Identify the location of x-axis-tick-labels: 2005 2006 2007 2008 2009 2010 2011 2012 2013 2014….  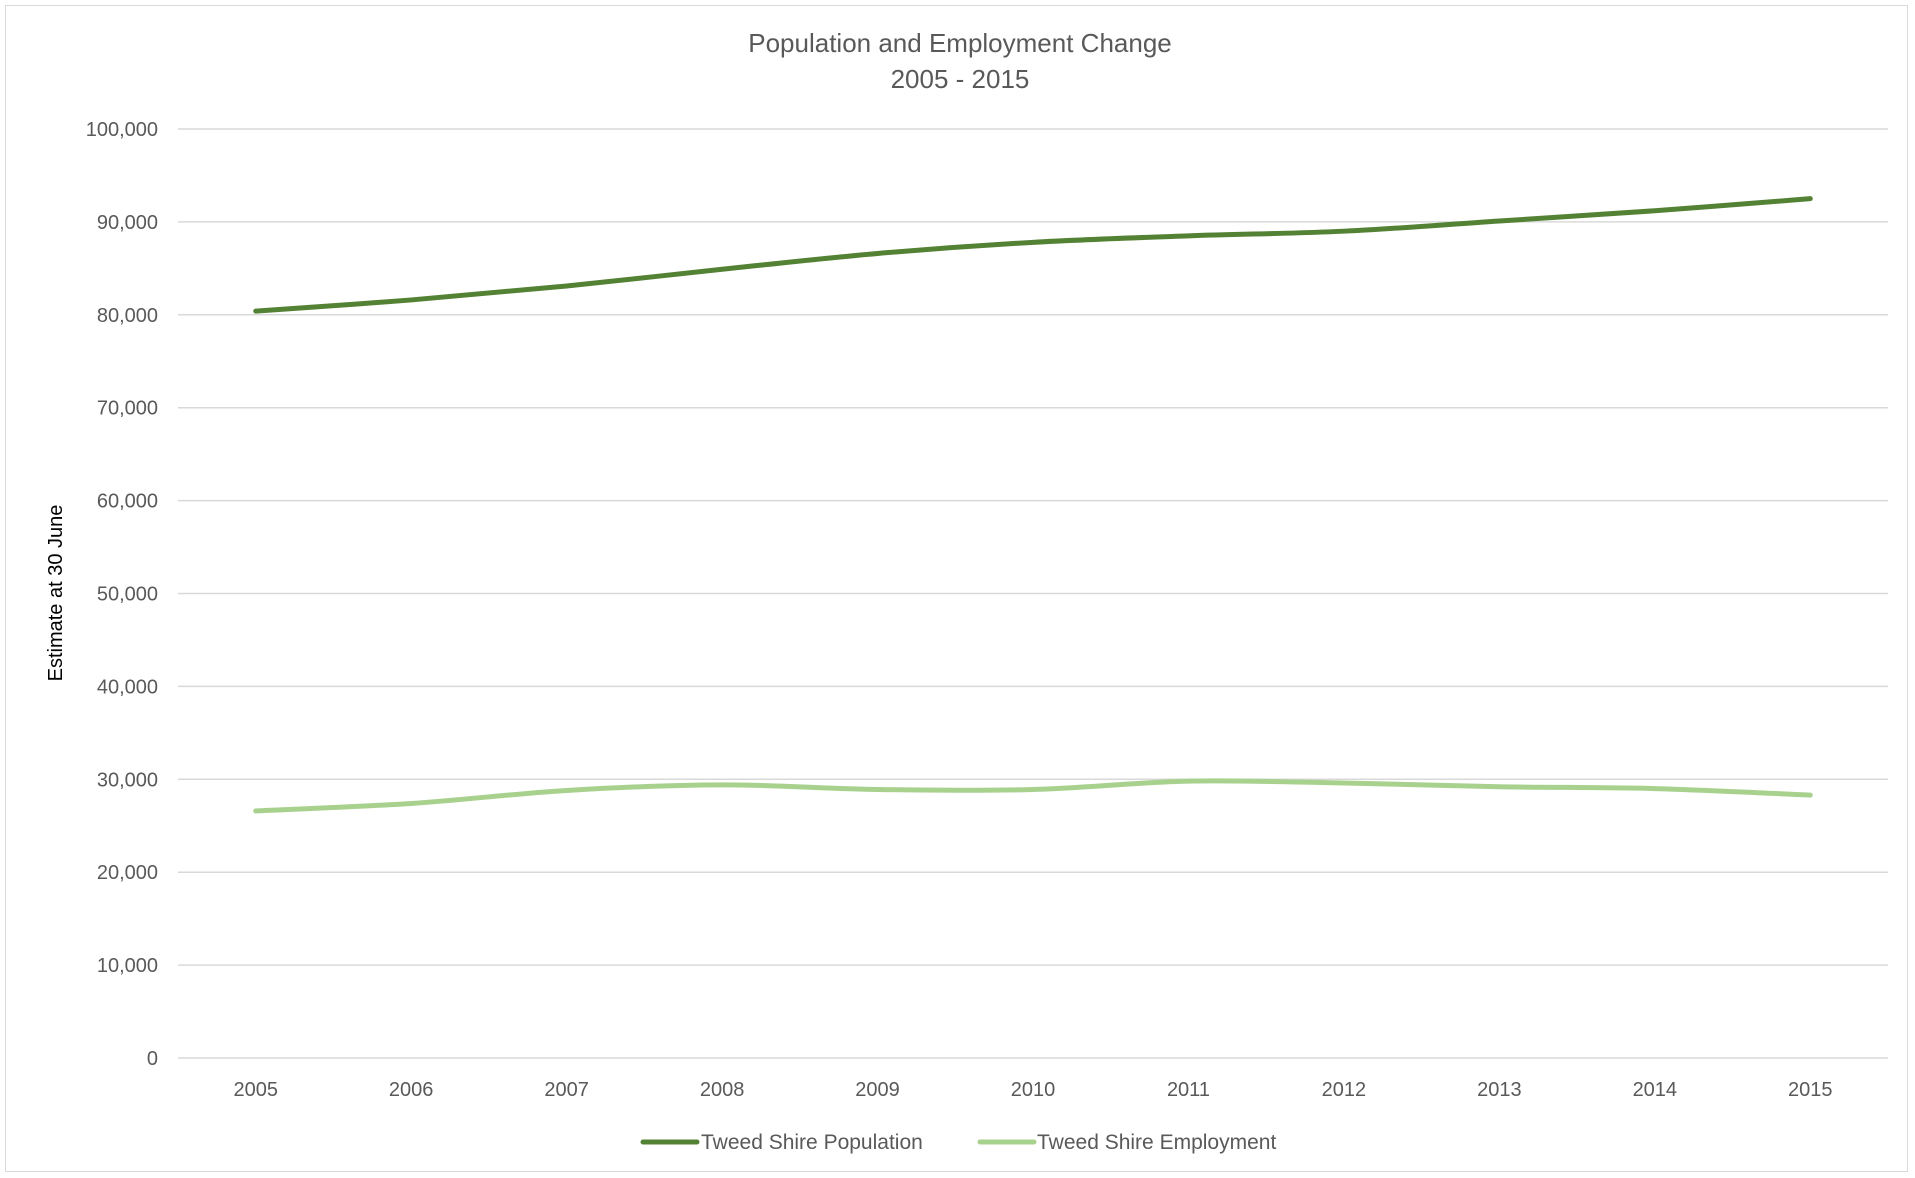
(1032, 1090).